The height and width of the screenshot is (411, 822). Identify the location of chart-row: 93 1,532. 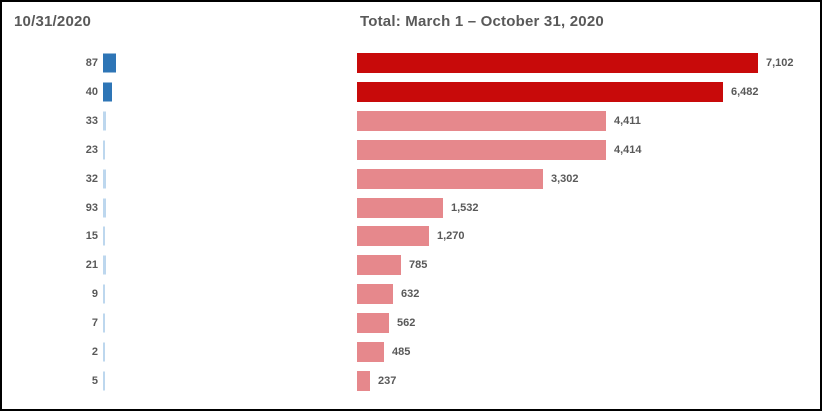
(411, 207).